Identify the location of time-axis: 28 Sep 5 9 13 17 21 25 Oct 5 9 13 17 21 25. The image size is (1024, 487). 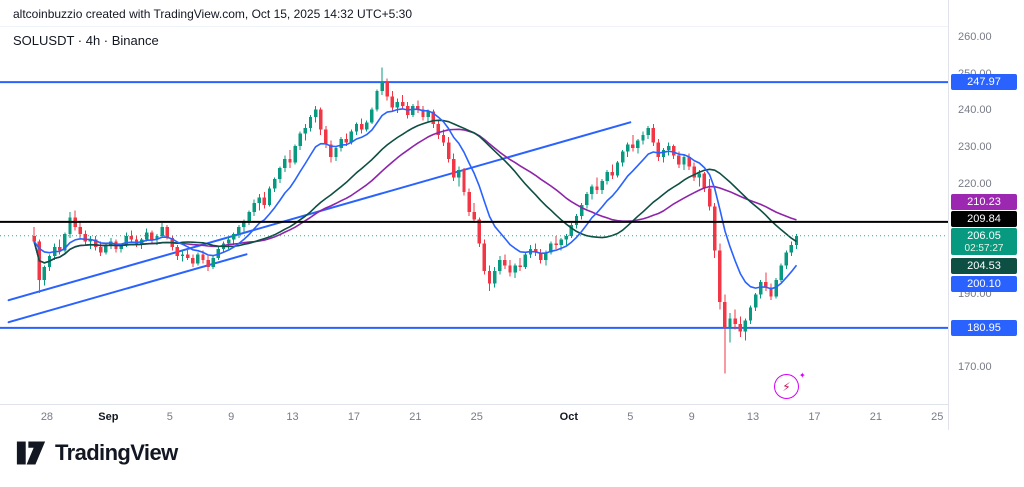
(512, 417).